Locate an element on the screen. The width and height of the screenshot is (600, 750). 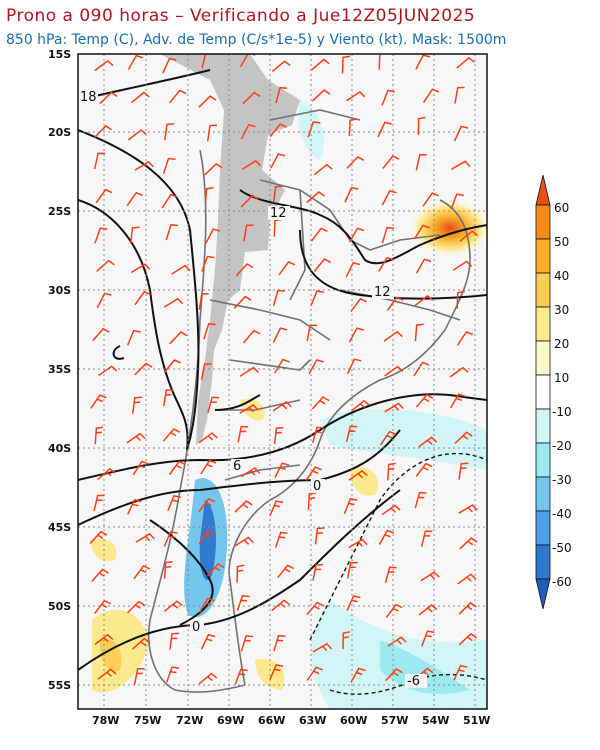
colorbar-label-m20: -20 is located at coordinates (562, 446).